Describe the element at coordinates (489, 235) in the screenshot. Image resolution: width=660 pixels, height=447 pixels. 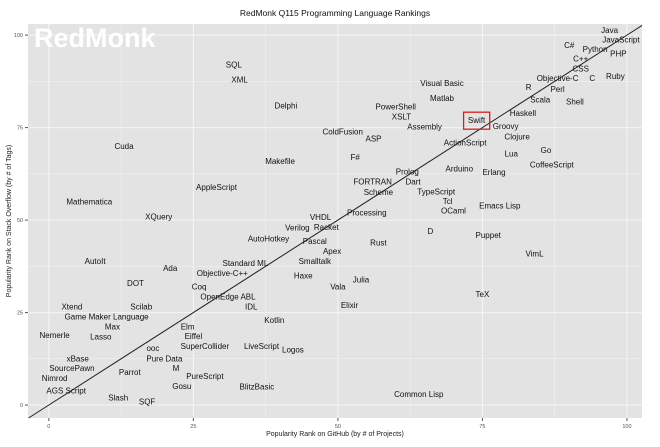
I see `point-label: Puppet` at that location.